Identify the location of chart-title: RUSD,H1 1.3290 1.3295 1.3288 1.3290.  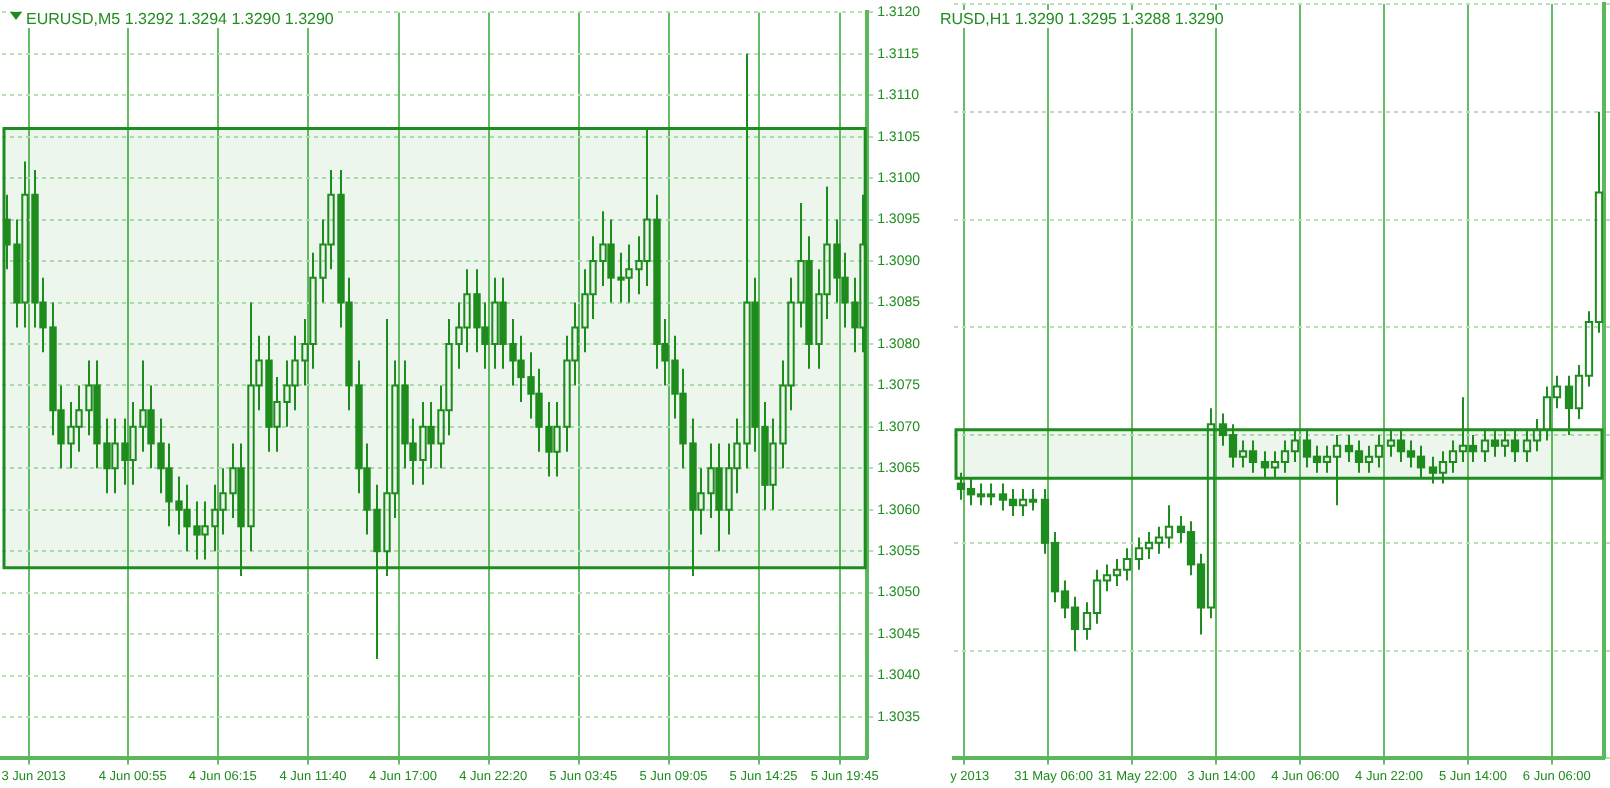
(1082, 19).